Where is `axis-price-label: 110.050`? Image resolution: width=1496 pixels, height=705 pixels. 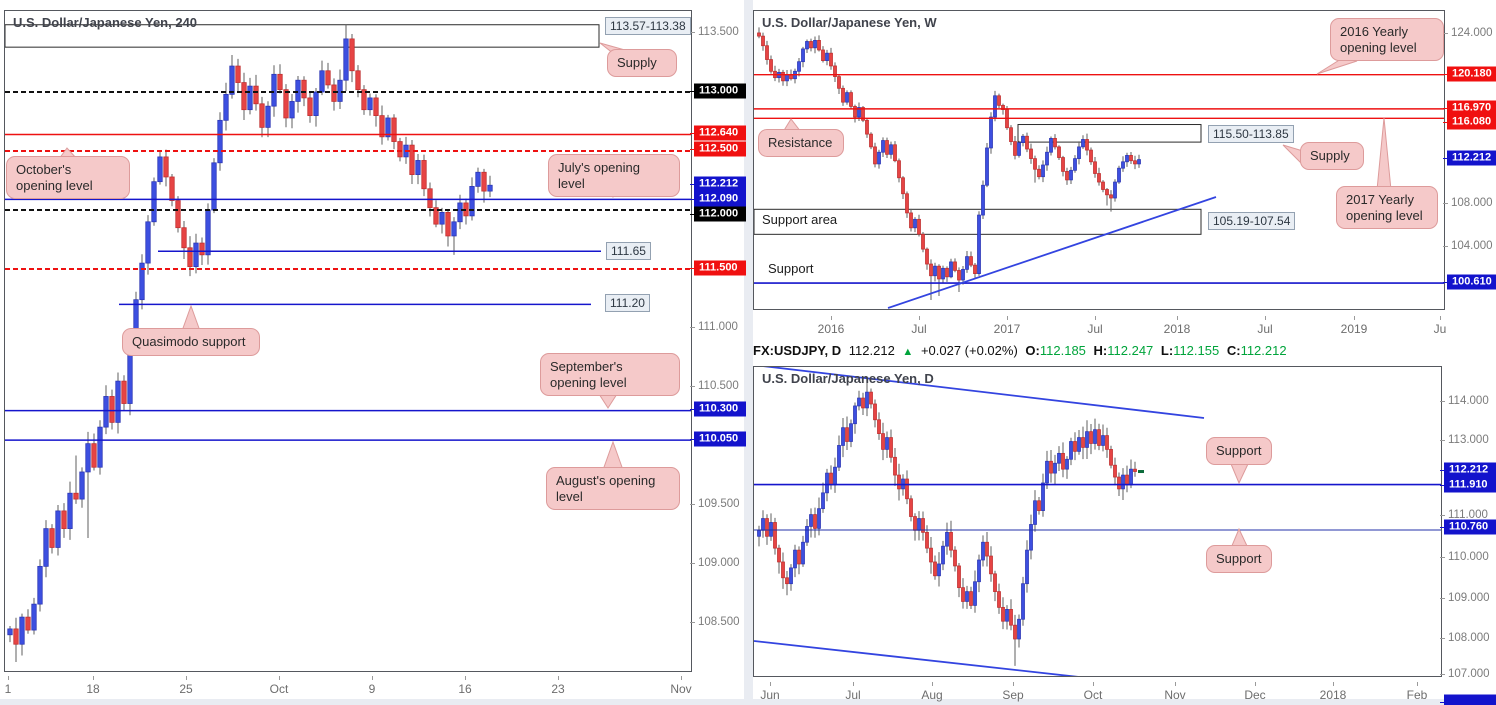 axis-price-label: 110.050 is located at coordinates (720, 439).